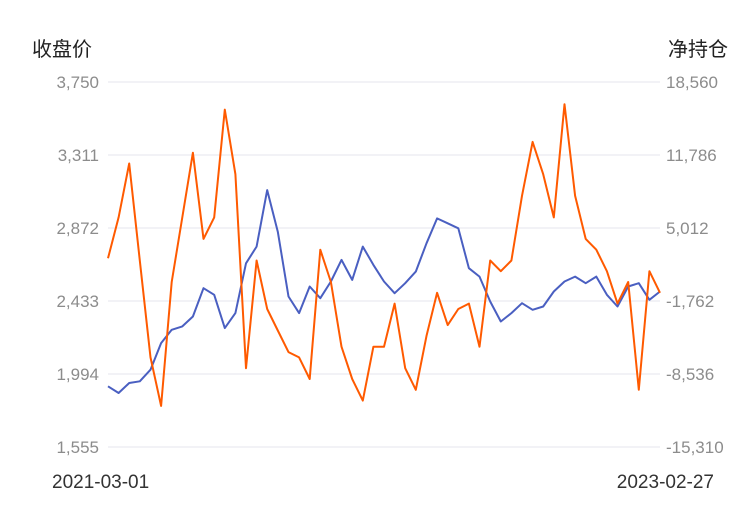  Describe the element at coordinates (77, 301) in the screenshot. I see `left-tick-label: 2,433` at that location.